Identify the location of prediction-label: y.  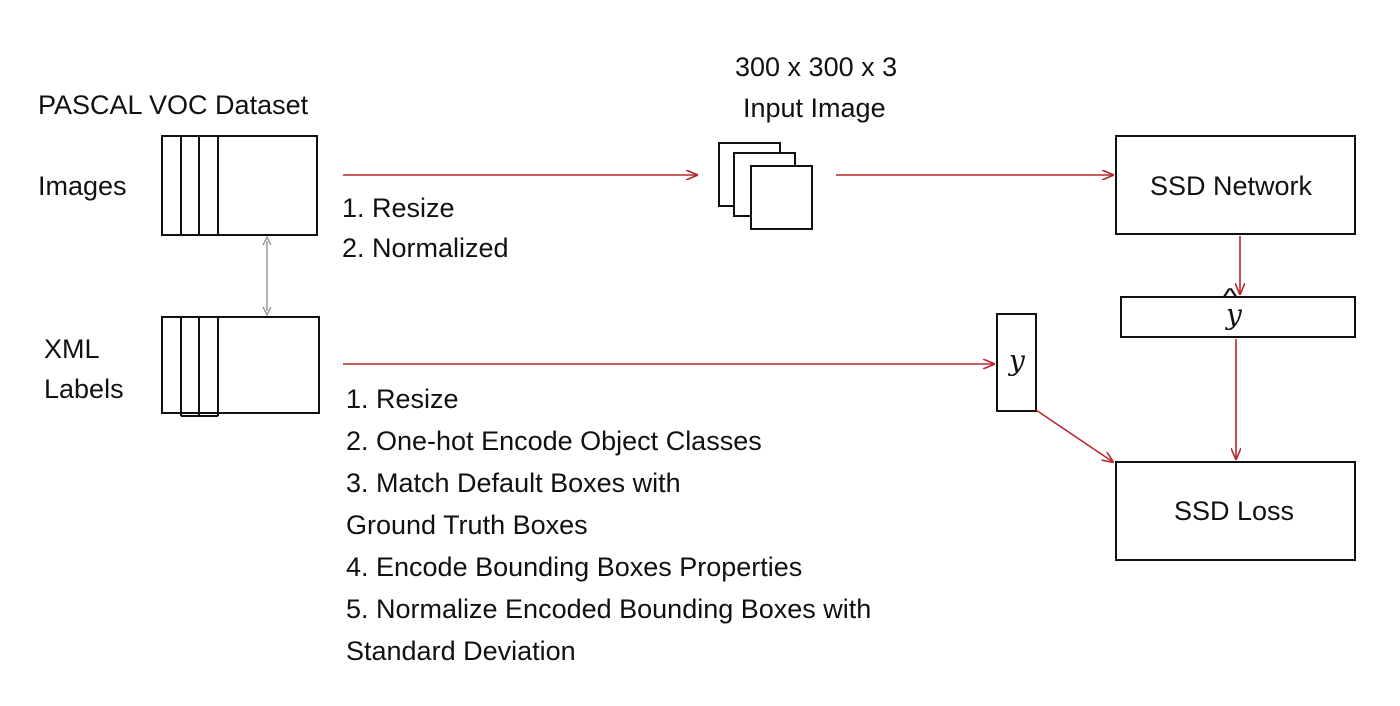
(1234, 314).